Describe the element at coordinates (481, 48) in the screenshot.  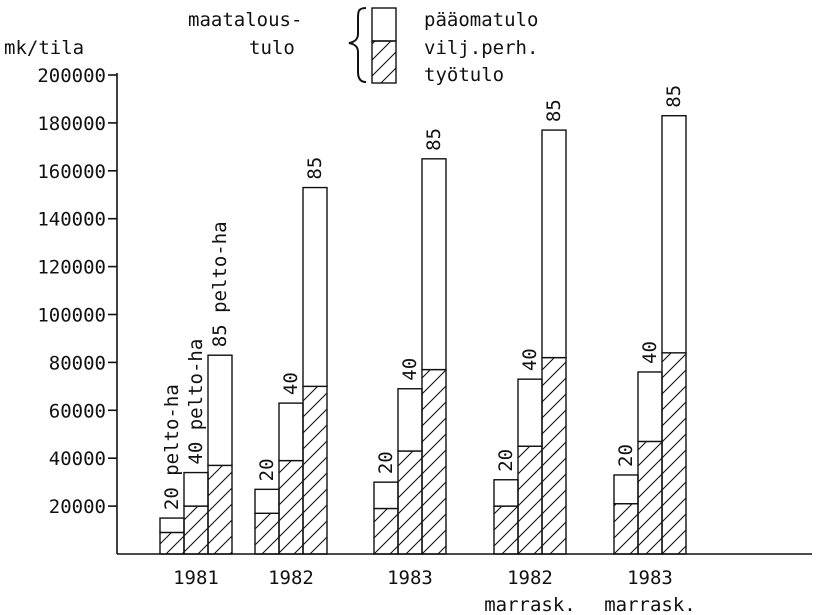
I see `legend-entry-label: vilj.perh.` at that location.